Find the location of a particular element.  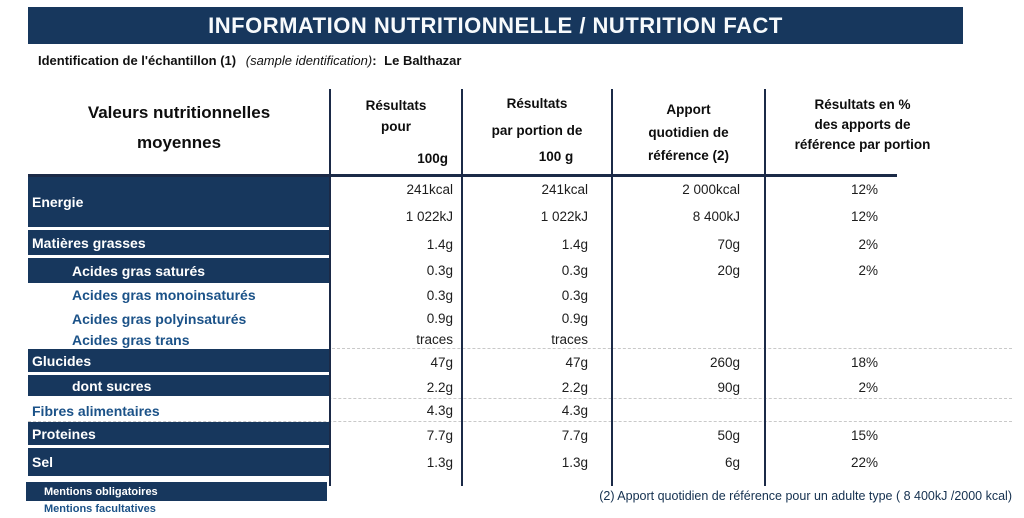

value-cell-per-100g: 2.2g is located at coordinates (396, 387).